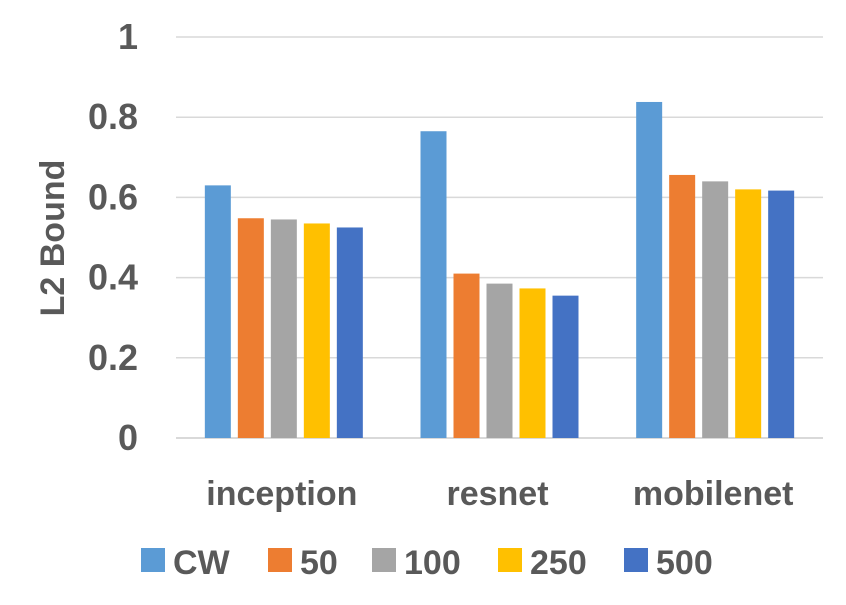 The height and width of the screenshot is (605, 846). What do you see at coordinates (202, 563) in the screenshot?
I see `legend-label: CW` at bounding box center [202, 563].